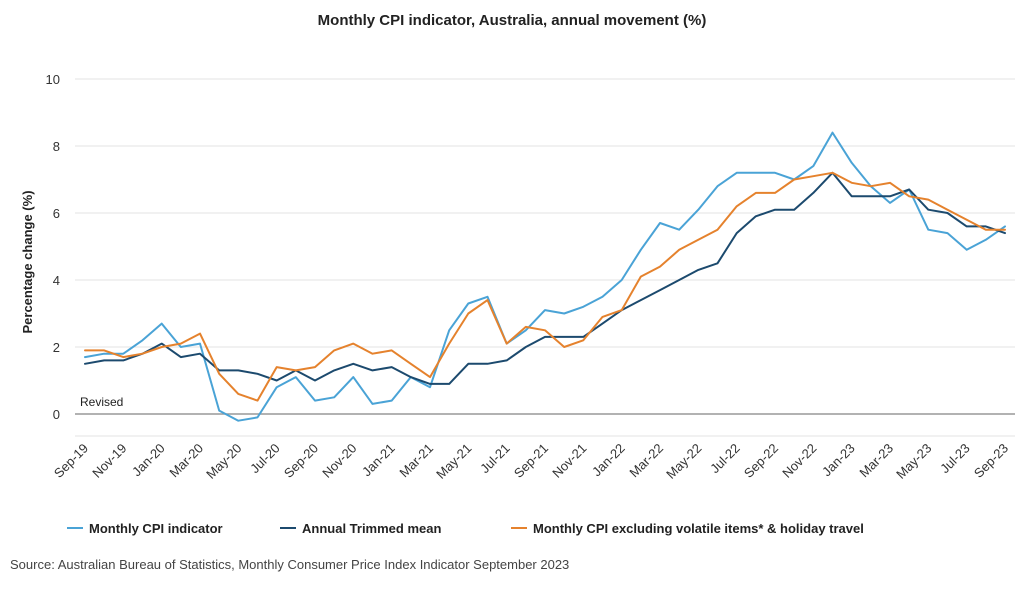 The width and height of the screenshot is (1024, 590). What do you see at coordinates (761, 461) in the screenshot?
I see `x-tick-label: Sep-22` at bounding box center [761, 461].